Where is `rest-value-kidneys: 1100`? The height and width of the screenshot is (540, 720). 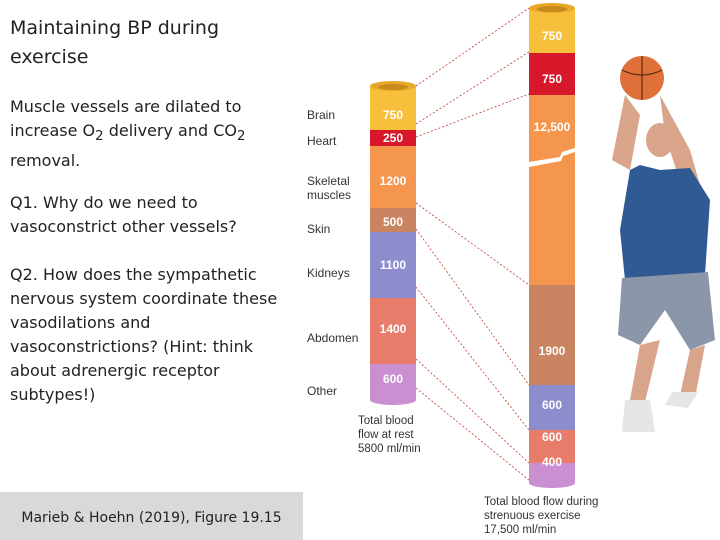
rest-value-kidneys: 1100 is located at coordinates (393, 265).